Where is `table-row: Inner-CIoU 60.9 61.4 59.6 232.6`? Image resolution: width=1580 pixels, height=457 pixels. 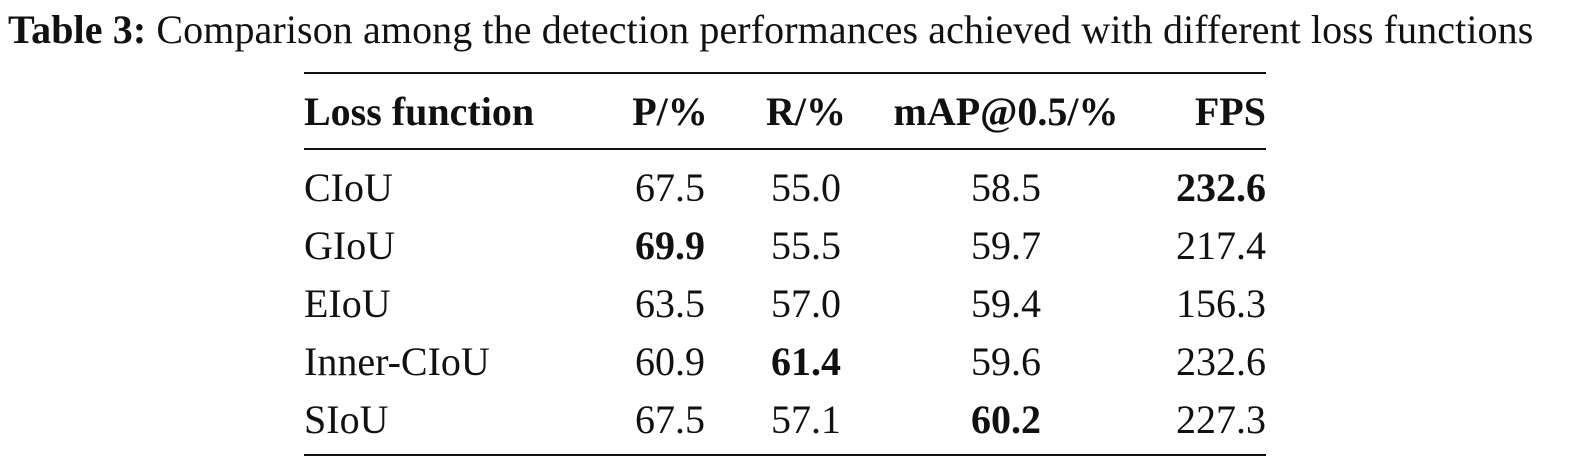 table-row: Inner-CIoU 60.9 61.4 59.6 232.6 is located at coordinates (785, 361).